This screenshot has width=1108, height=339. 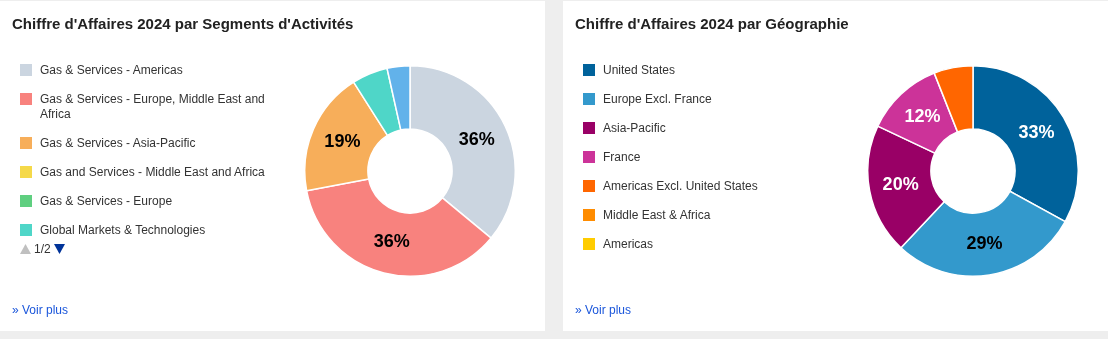 I want to click on legend-label: Gas & Services - Europe, Middle East and Africa, so click(x=153, y=107).